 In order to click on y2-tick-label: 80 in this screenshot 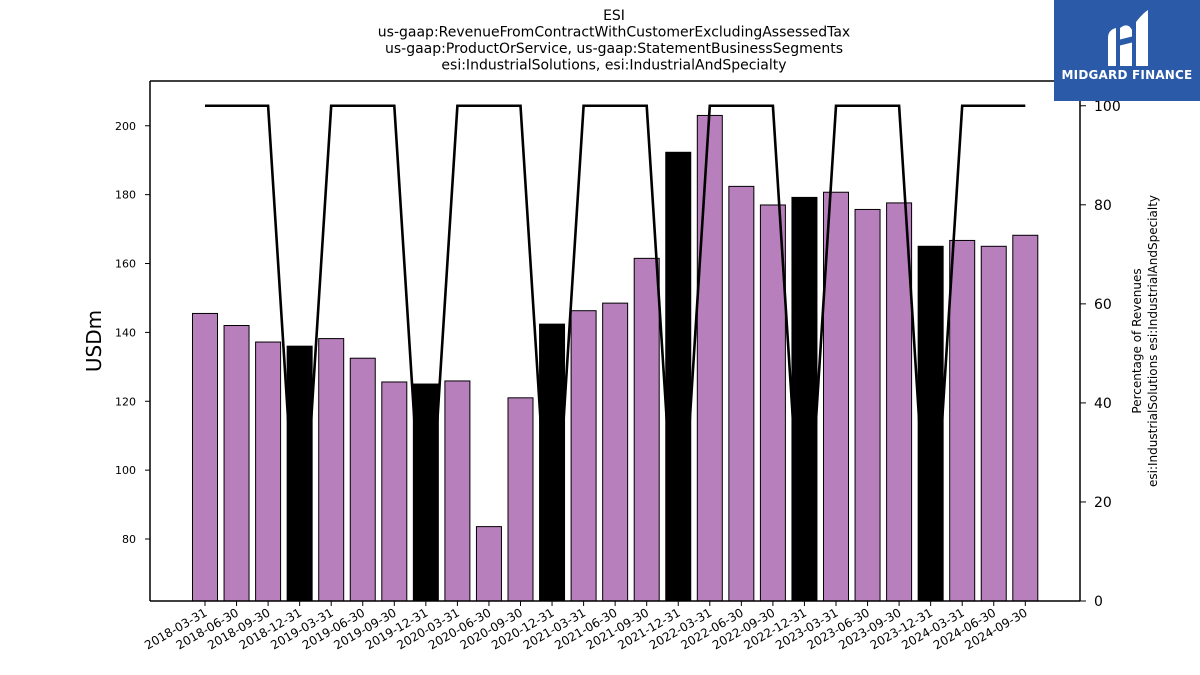, I will do `click(1103, 206)`.